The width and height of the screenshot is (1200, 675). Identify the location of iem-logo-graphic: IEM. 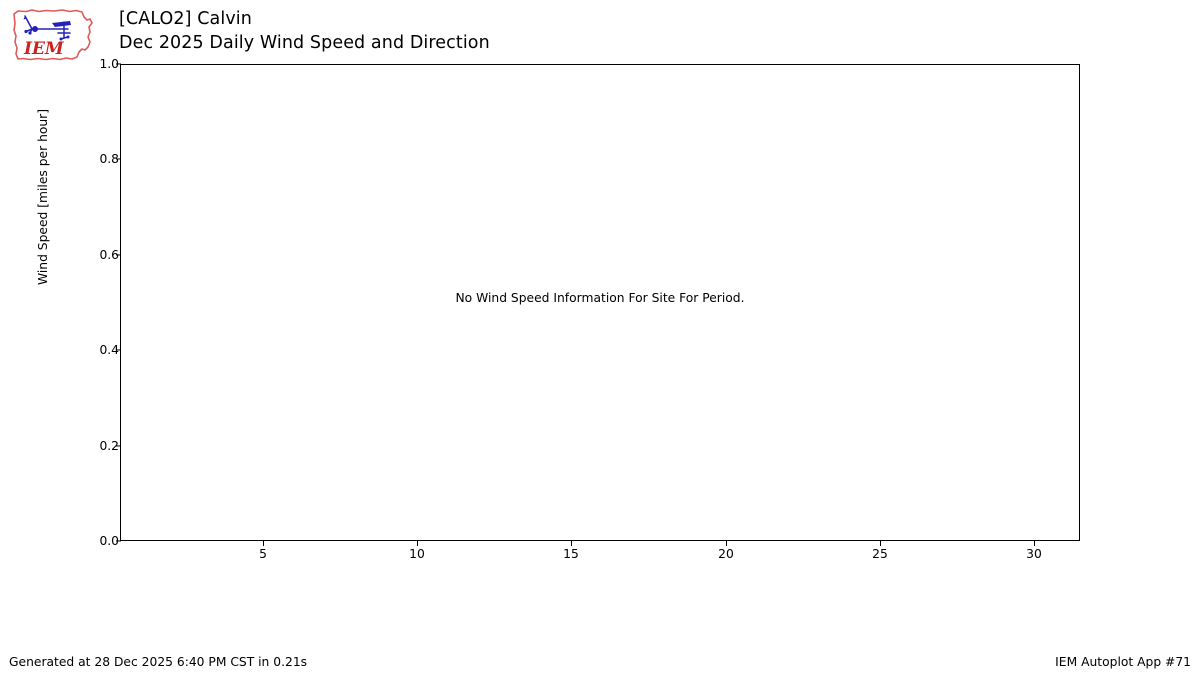
(53, 35).